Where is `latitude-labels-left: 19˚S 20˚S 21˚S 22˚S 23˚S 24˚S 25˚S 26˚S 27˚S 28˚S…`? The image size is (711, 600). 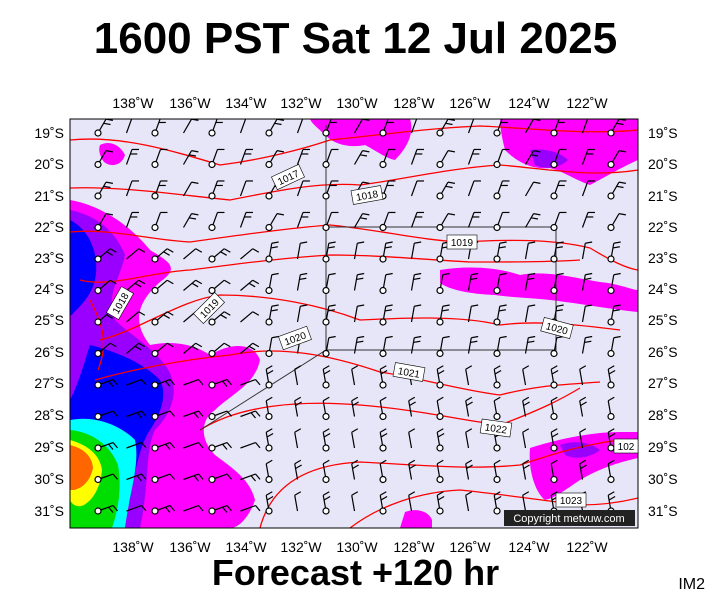
latitude-labels-left: 19˚S 20˚S 21˚S 22˚S 23˚S 24˚S 25˚S 26˚S 27˚S 28˚S… is located at coordinates (49, 322).